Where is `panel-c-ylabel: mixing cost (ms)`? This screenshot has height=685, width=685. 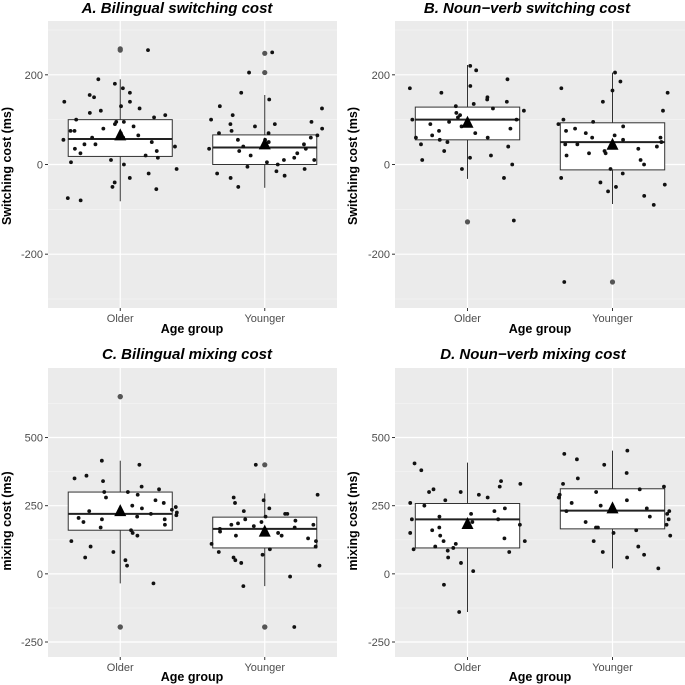
panel-c-ylabel: mixing cost (ms) is located at coordinates (7, 520).